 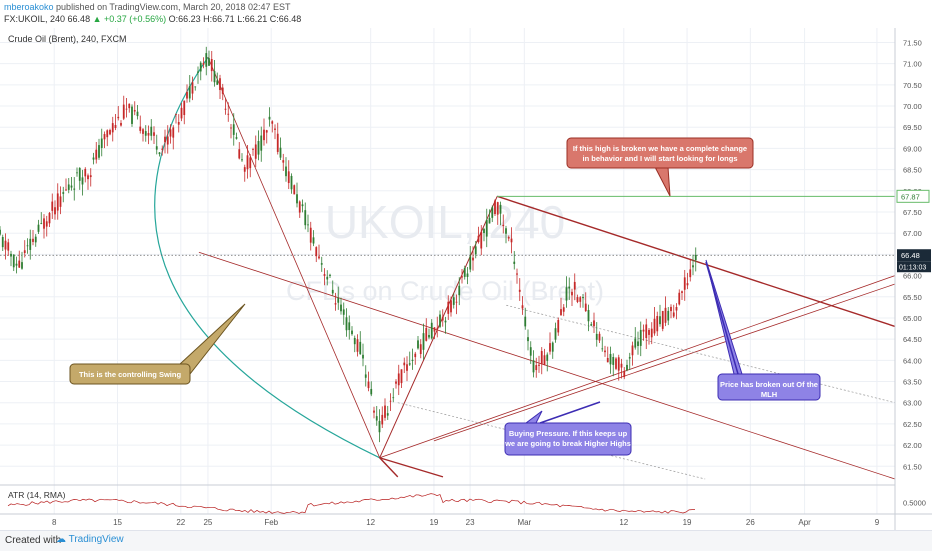 I want to click on footer: Created with ☁ TradingView, so click(x=466, y=540).